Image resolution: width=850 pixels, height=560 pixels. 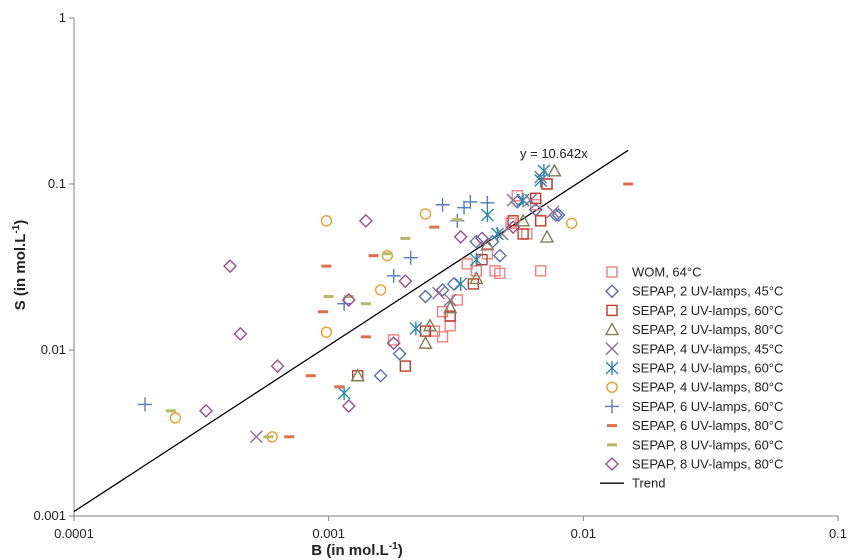 What do you see at coordinates (57, 183) in the screenshot?
I see `y-tick-label: 0.1` at bounding box center [57, 183].